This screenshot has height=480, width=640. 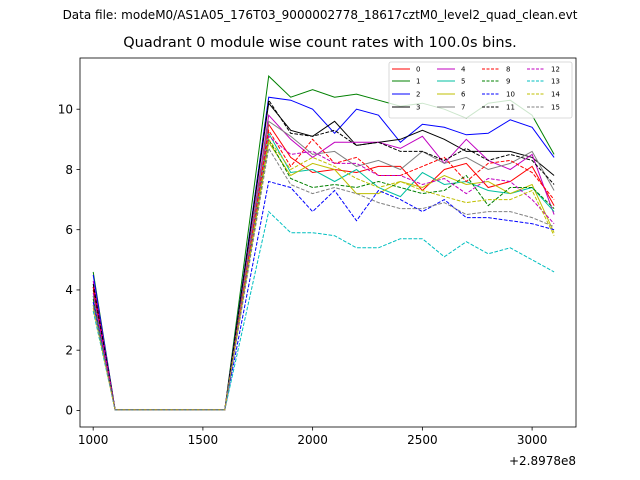 I want to click on legend-label: 10, so click(x=510, y=95).